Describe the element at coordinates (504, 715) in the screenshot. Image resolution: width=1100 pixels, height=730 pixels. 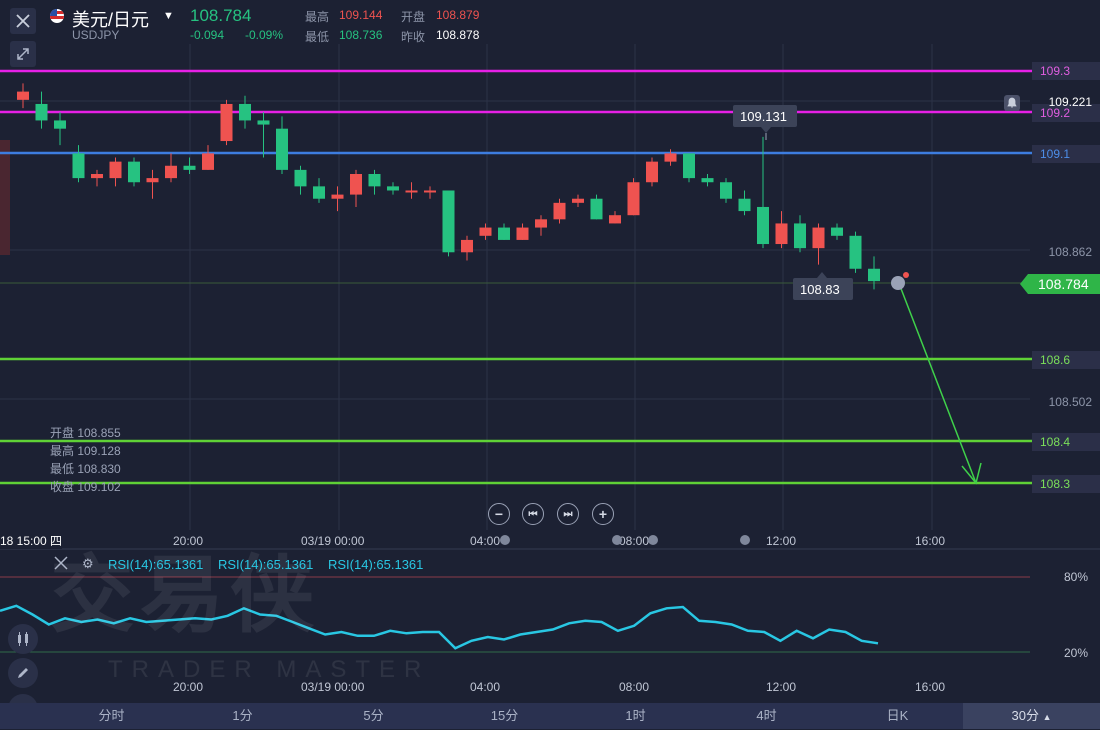
I see `tab-15m: 15分` at that location.